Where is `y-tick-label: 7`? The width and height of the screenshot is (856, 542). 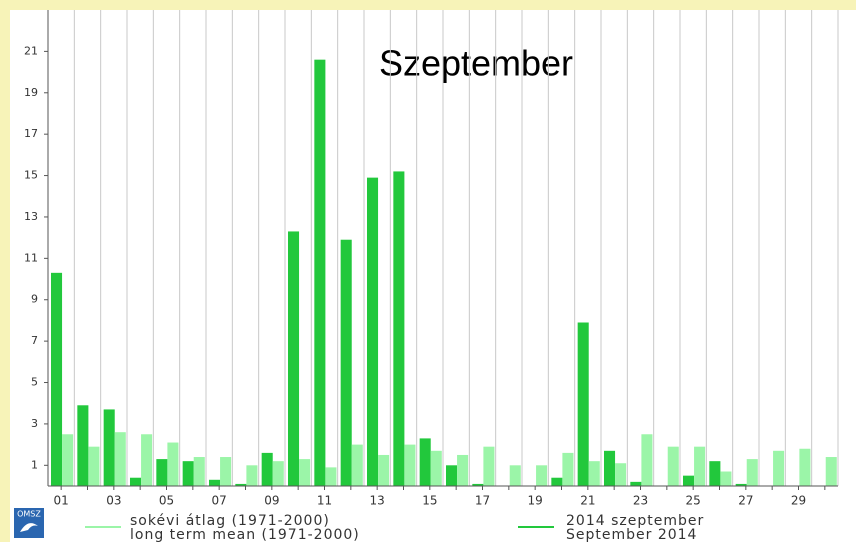 y-tick-label: 7 is located at coordinates (34, 340).